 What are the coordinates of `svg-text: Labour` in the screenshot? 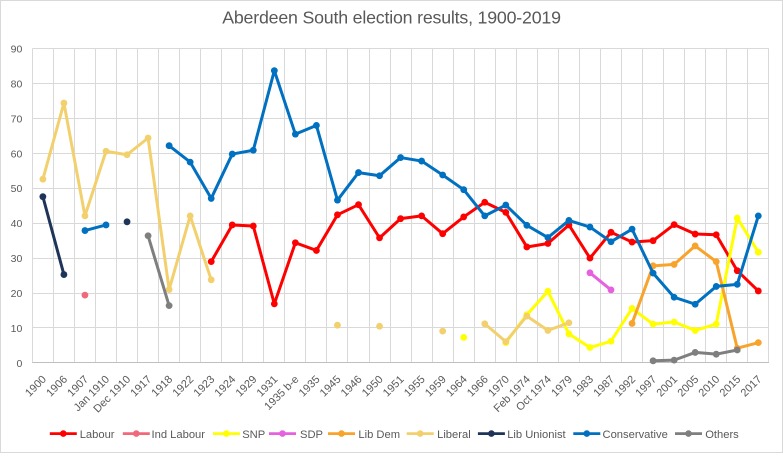 It's located at (97, 435).